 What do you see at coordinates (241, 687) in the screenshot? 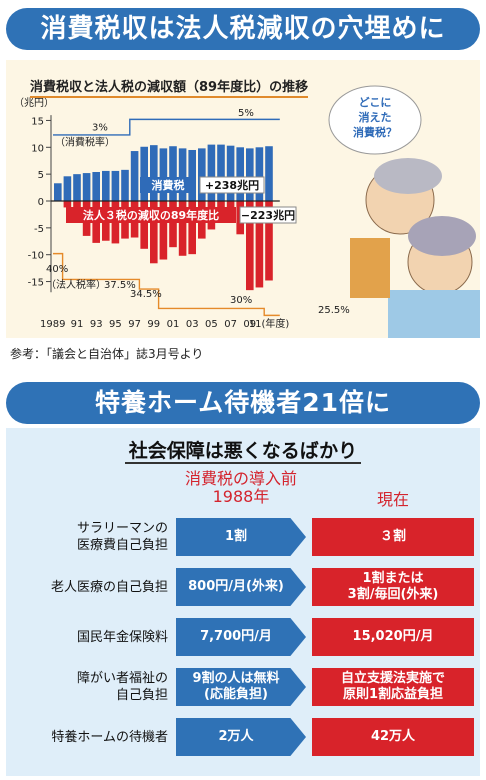
I see `before-value: 9割の人は無料 (応能負担)` at bounding box center [241, 687].